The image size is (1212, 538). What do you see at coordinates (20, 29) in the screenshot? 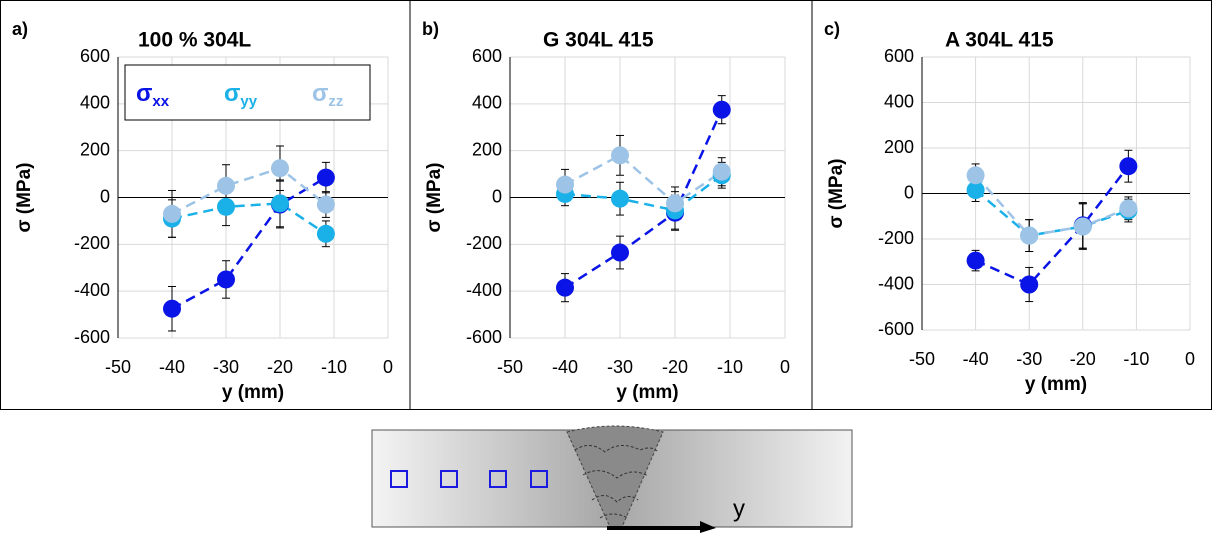
I see `panel-label: a)` at bounding box center [20, 29].